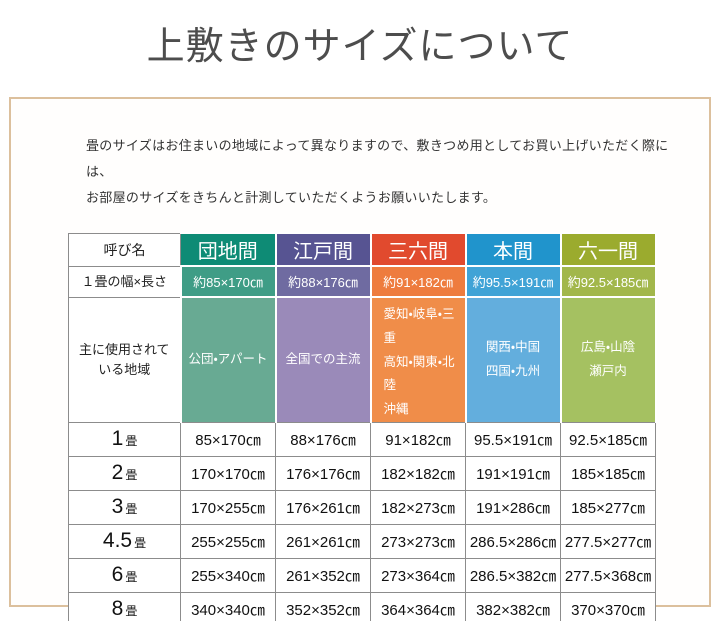  Describe the element at coordinates (608, 282) in the screenshot. I see `unit-size-cell: 約92.5×185㎝` at that location.